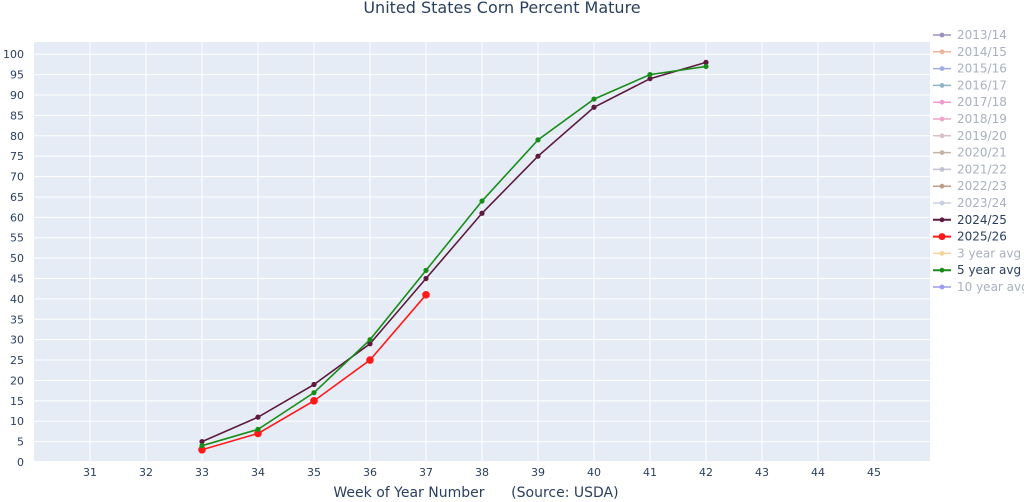 The width and height of the screenshot is (1024, 502). I want to click on legend-item: 2014/15, so click(970, 52).